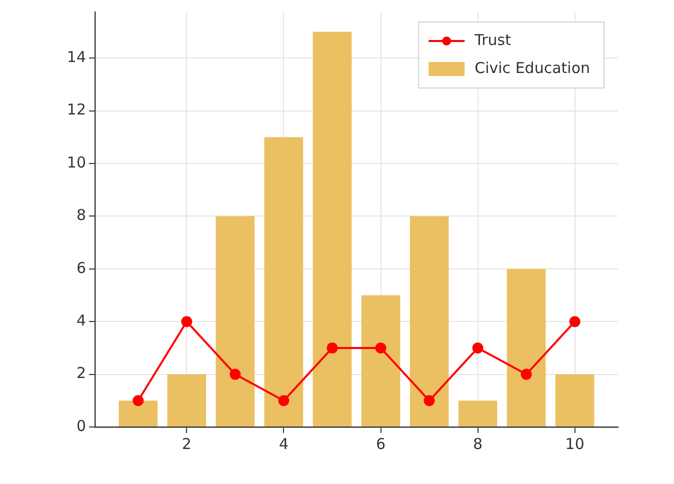  What do you see at coordinates (283, 443) in the screenshot?
I see `x-tick-label: 4` at bounding box center [283, 443].